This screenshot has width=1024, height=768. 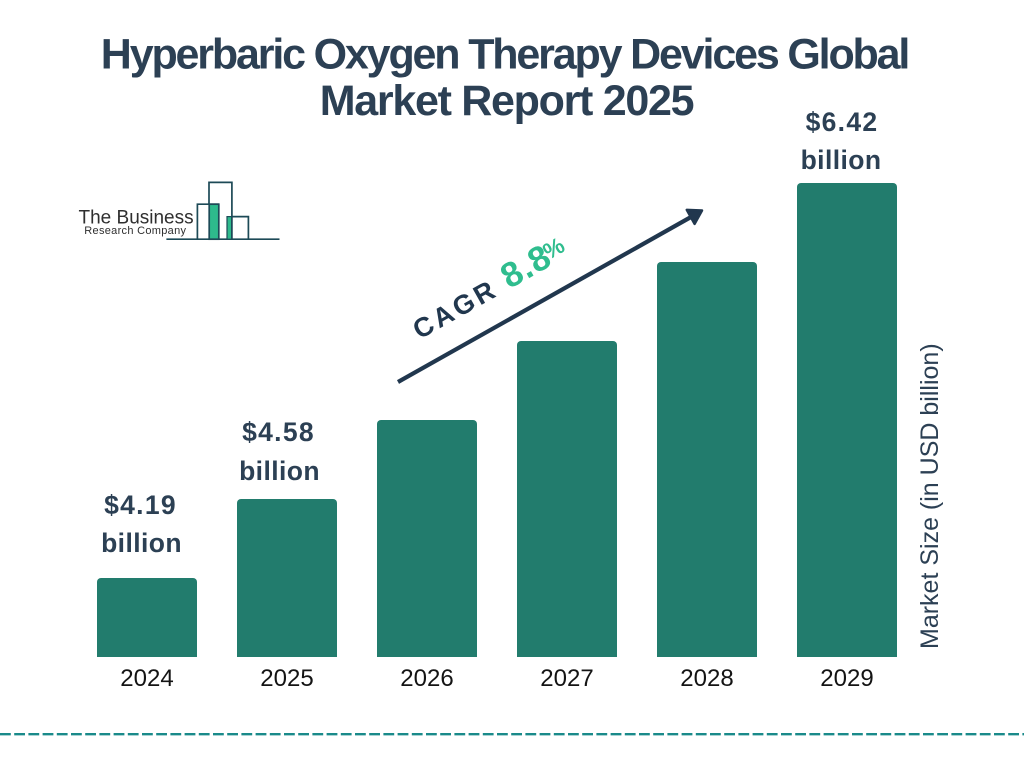 What do you see at coordinates (278, 432) in the screenshot?
I see `svg-text: $4.58` at bounding box center [278, 432].